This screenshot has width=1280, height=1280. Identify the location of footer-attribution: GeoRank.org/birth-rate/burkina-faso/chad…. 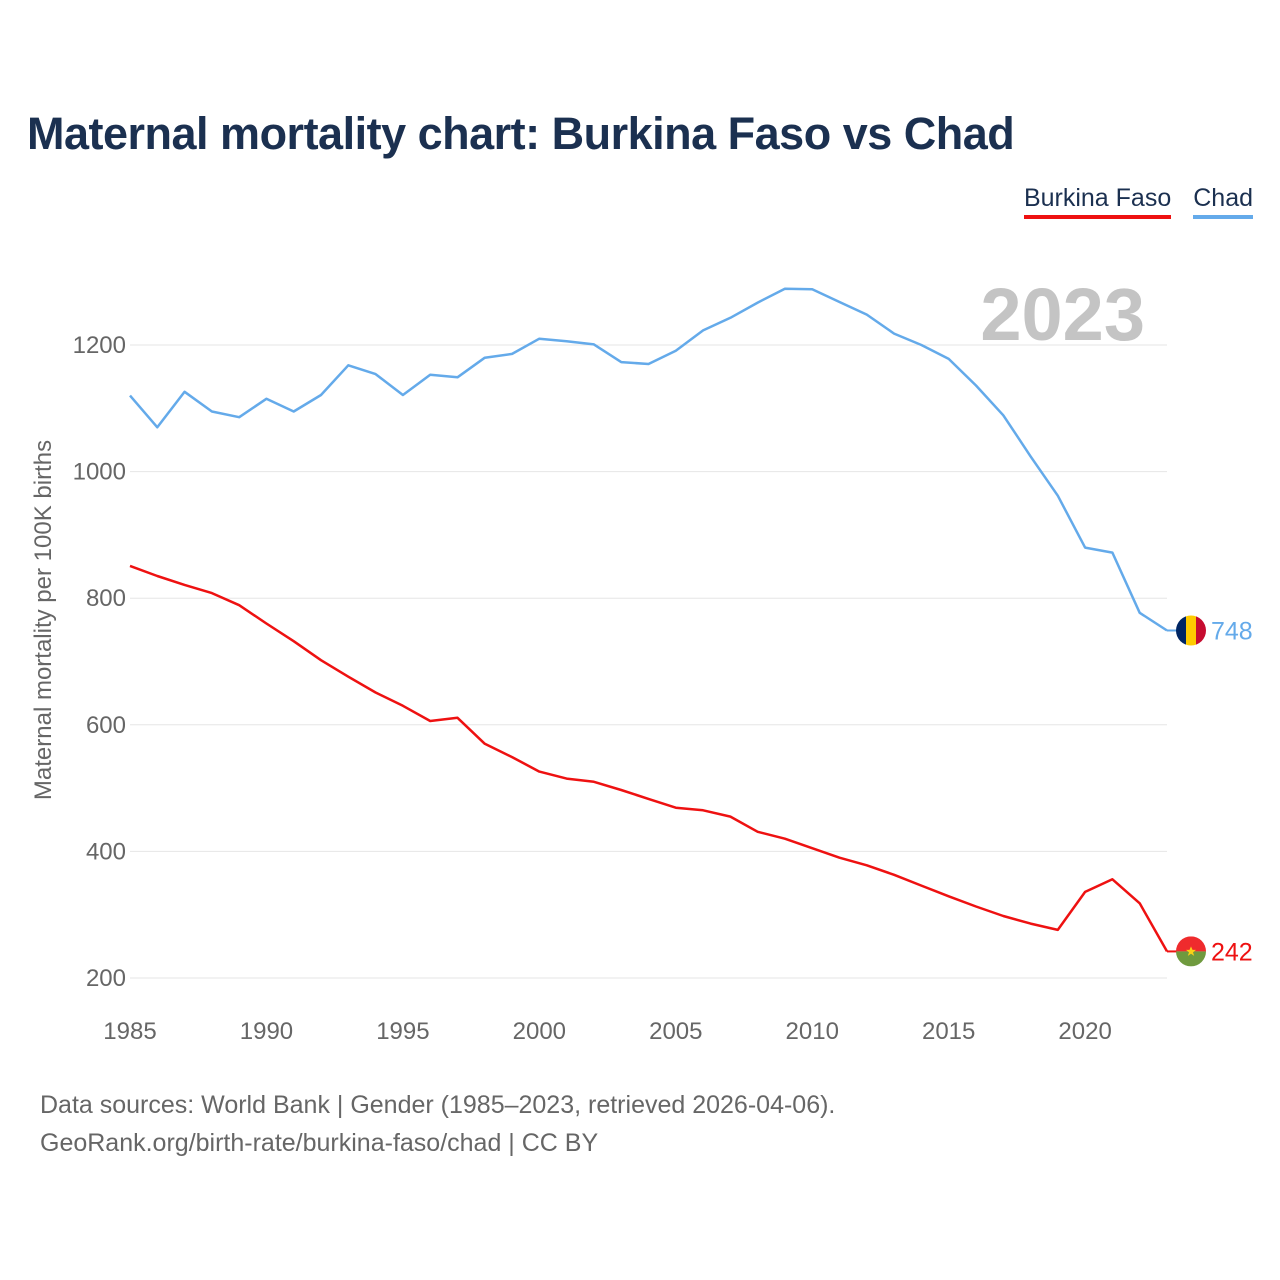
(319, 1143).